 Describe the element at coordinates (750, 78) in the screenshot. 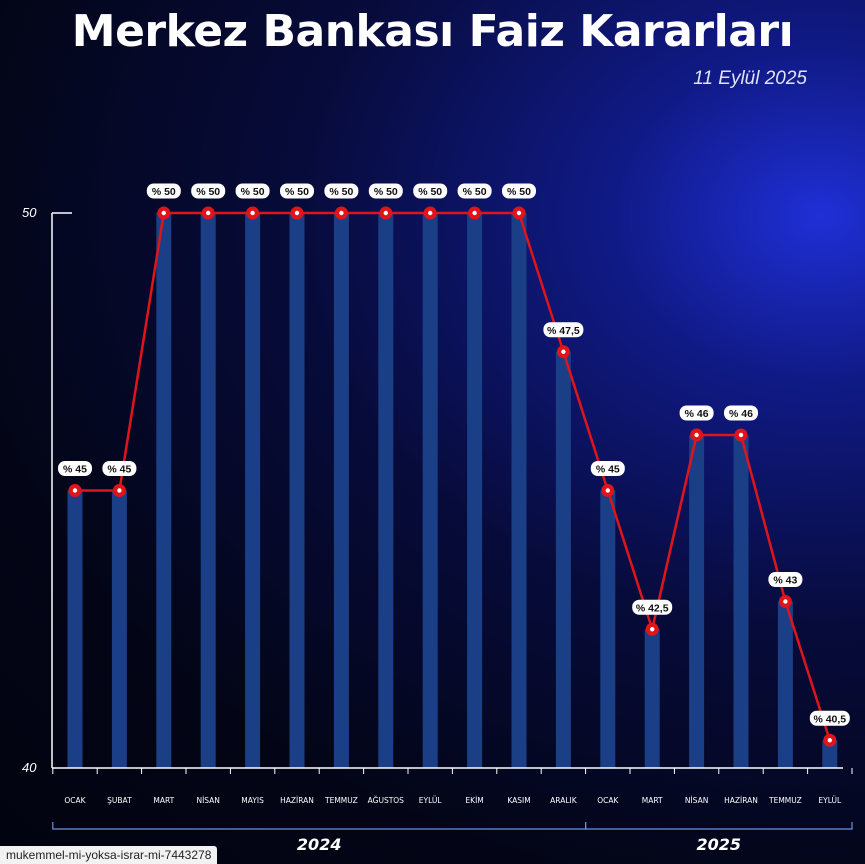

I see `chart-date: 11 Eylül 2025` at that location.